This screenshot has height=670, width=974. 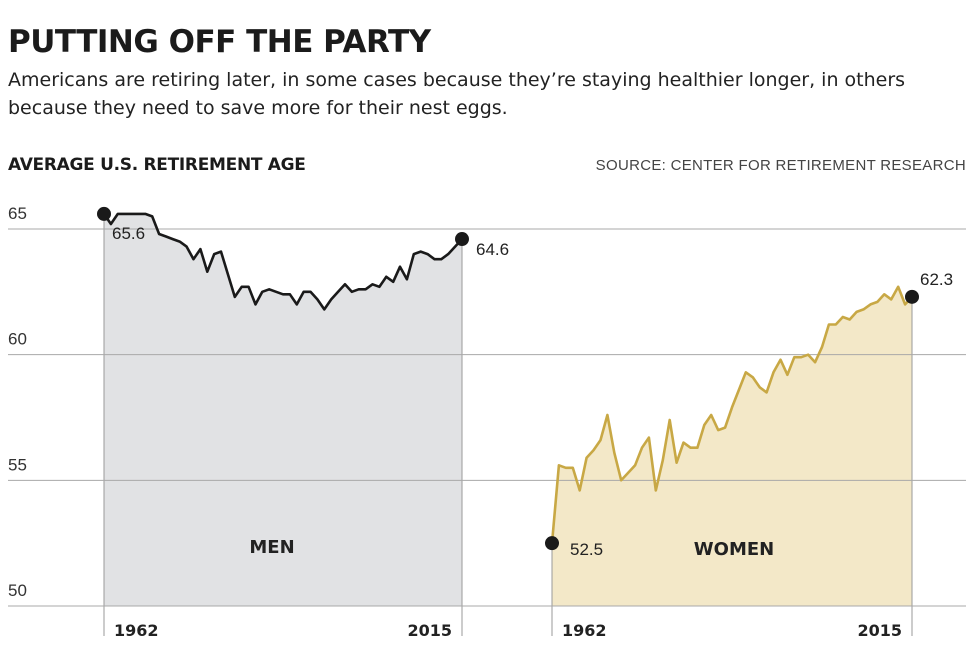 What do you see at coordinates (462, 239) in the screenshot?
I see `men-end-marker` at bounding box center [462, 239].